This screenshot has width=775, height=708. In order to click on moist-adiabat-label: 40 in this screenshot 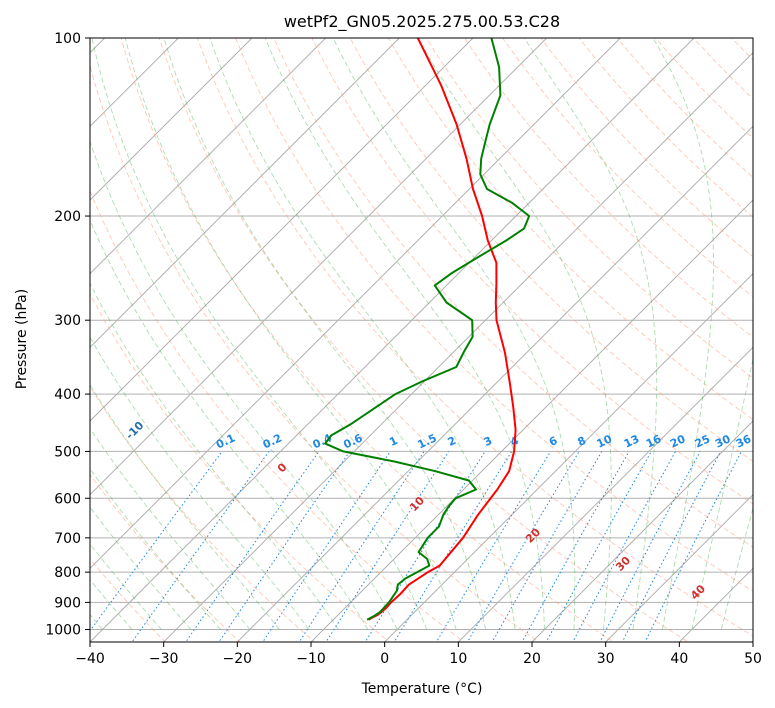, I will do `click(698, 592)`.